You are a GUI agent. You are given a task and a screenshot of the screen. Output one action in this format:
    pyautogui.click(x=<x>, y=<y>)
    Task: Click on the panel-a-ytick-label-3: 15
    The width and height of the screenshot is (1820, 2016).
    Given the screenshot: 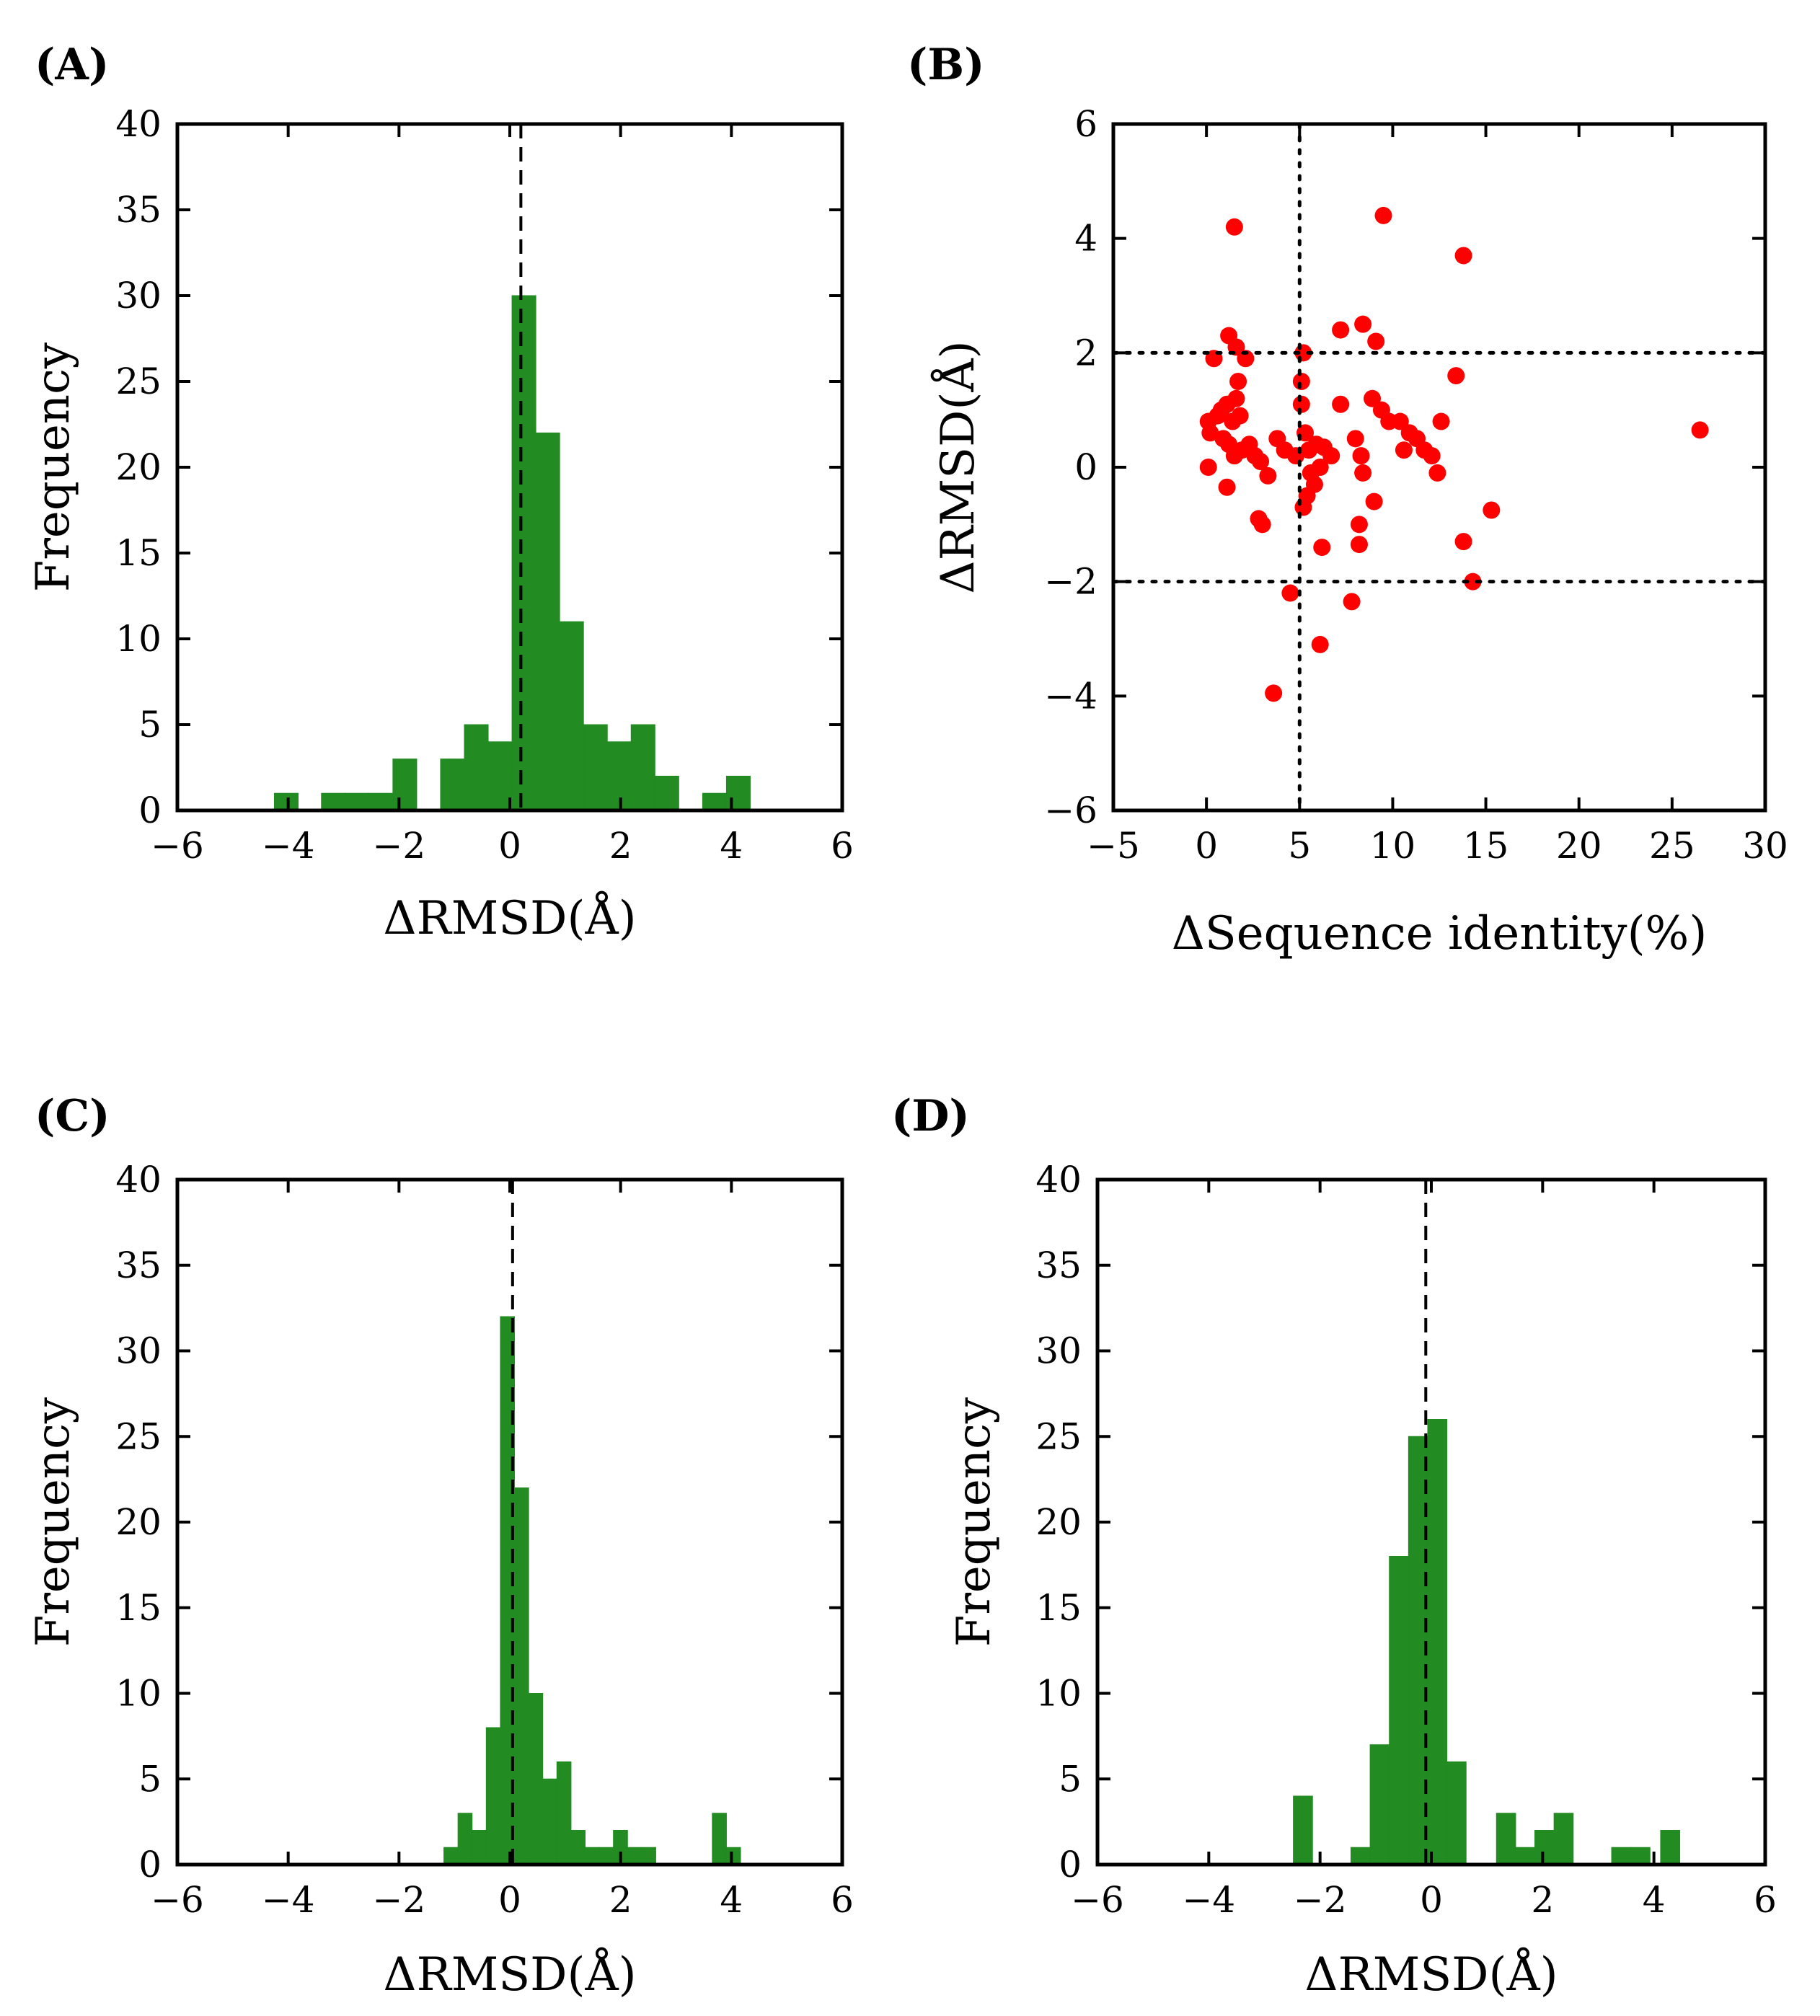 What is the action you would take?
    pyautogui.click(x=138, y=553)
    